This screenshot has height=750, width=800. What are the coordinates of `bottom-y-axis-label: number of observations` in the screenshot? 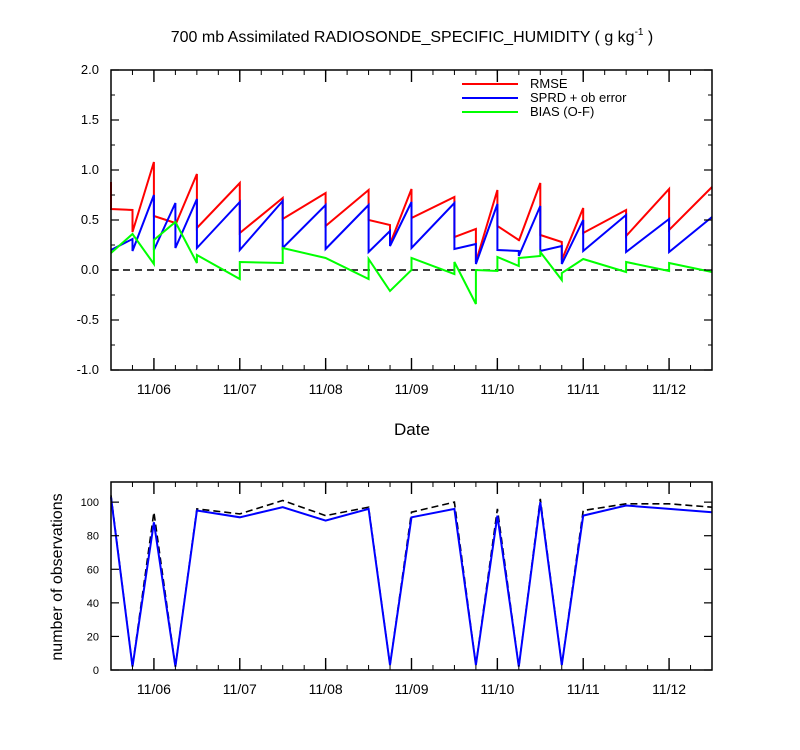 It's located at (57, 576).